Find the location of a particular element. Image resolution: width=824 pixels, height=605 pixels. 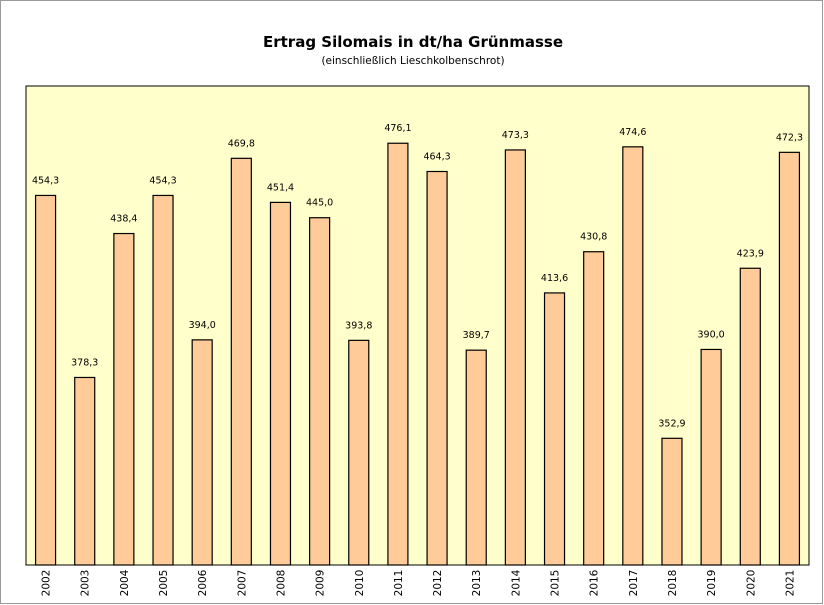

x-tick-label: 2021 is located at coordinates (790, 583).